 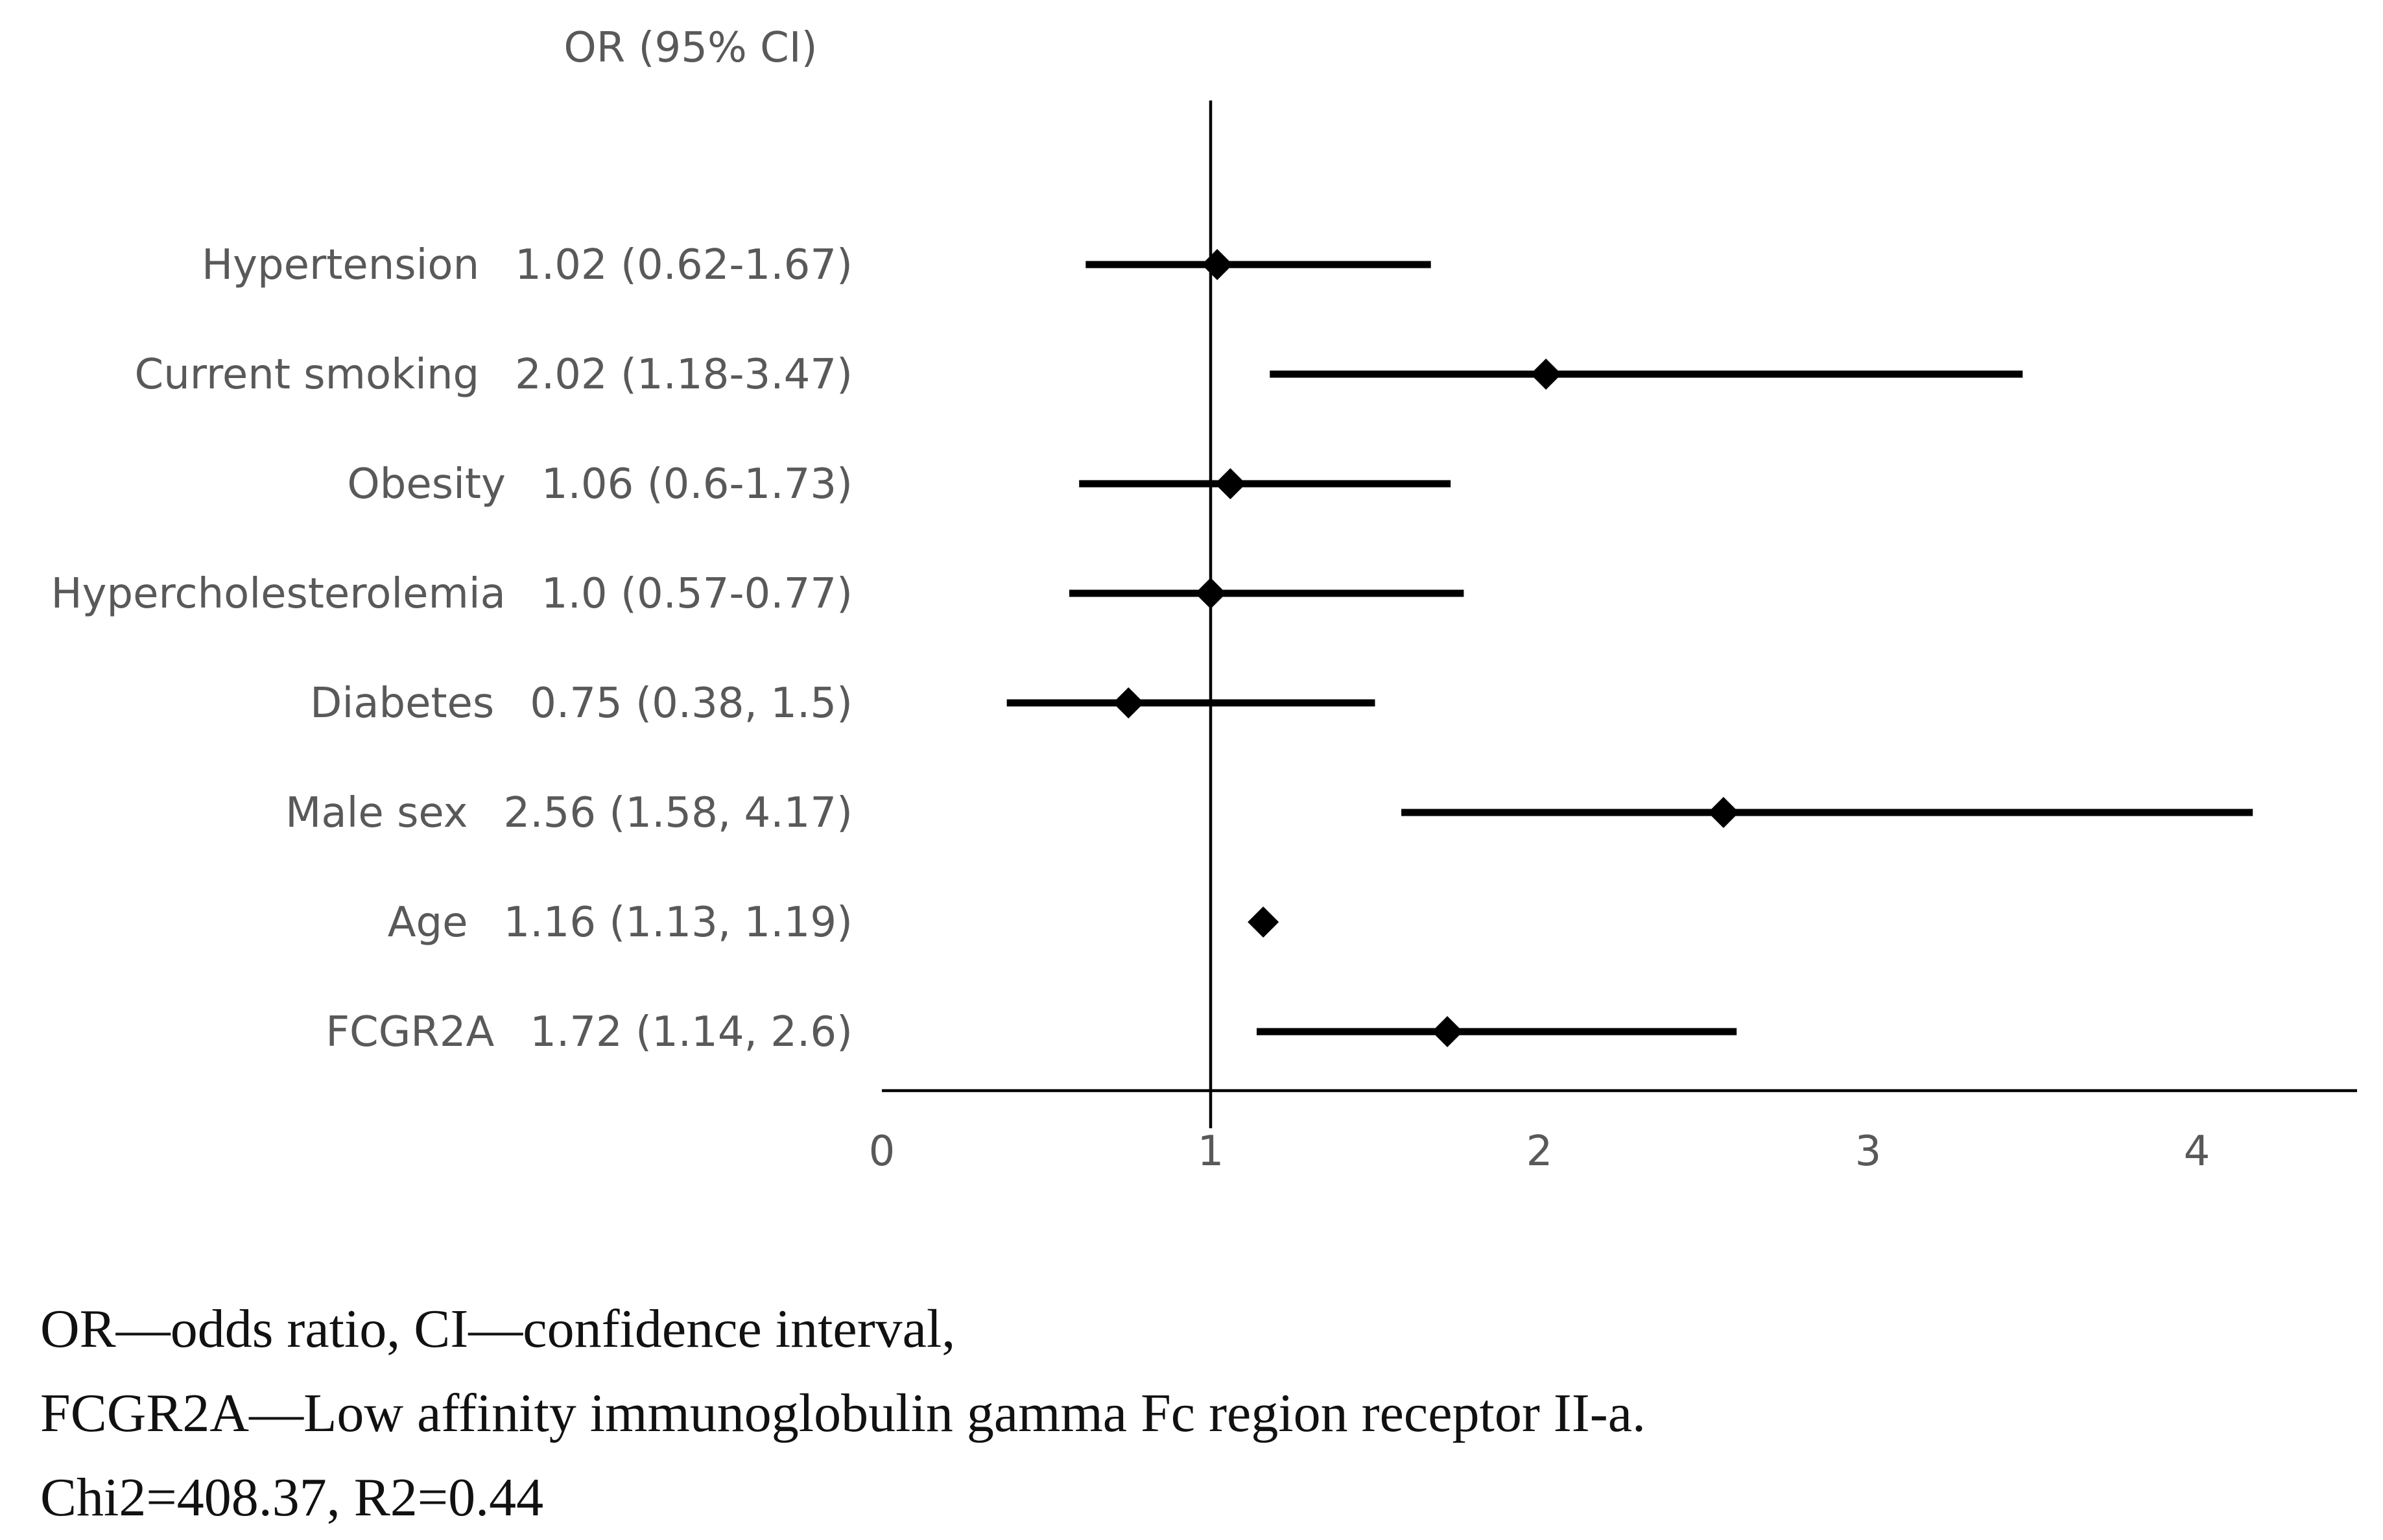 I want to click on row-variable: FCGR2A, so click(x=410, y=1032).